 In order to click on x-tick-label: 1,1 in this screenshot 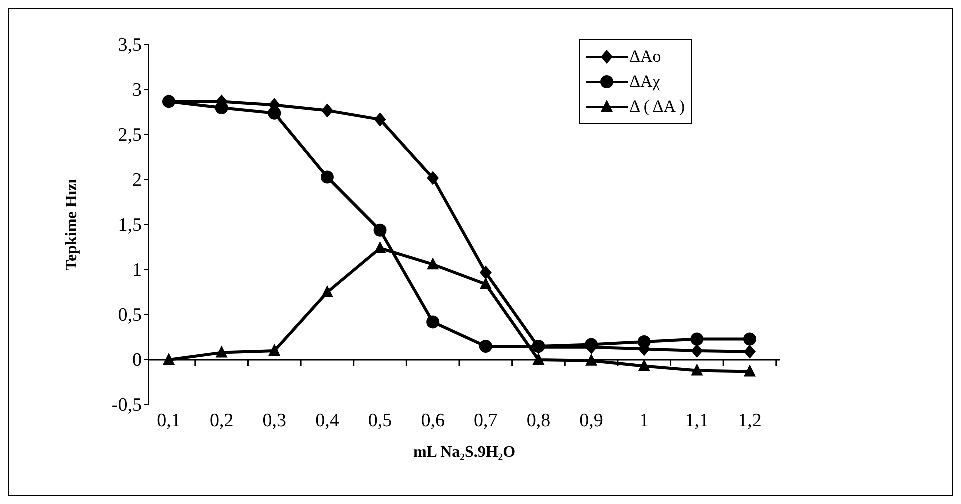, I will do `click(697, 421)`.